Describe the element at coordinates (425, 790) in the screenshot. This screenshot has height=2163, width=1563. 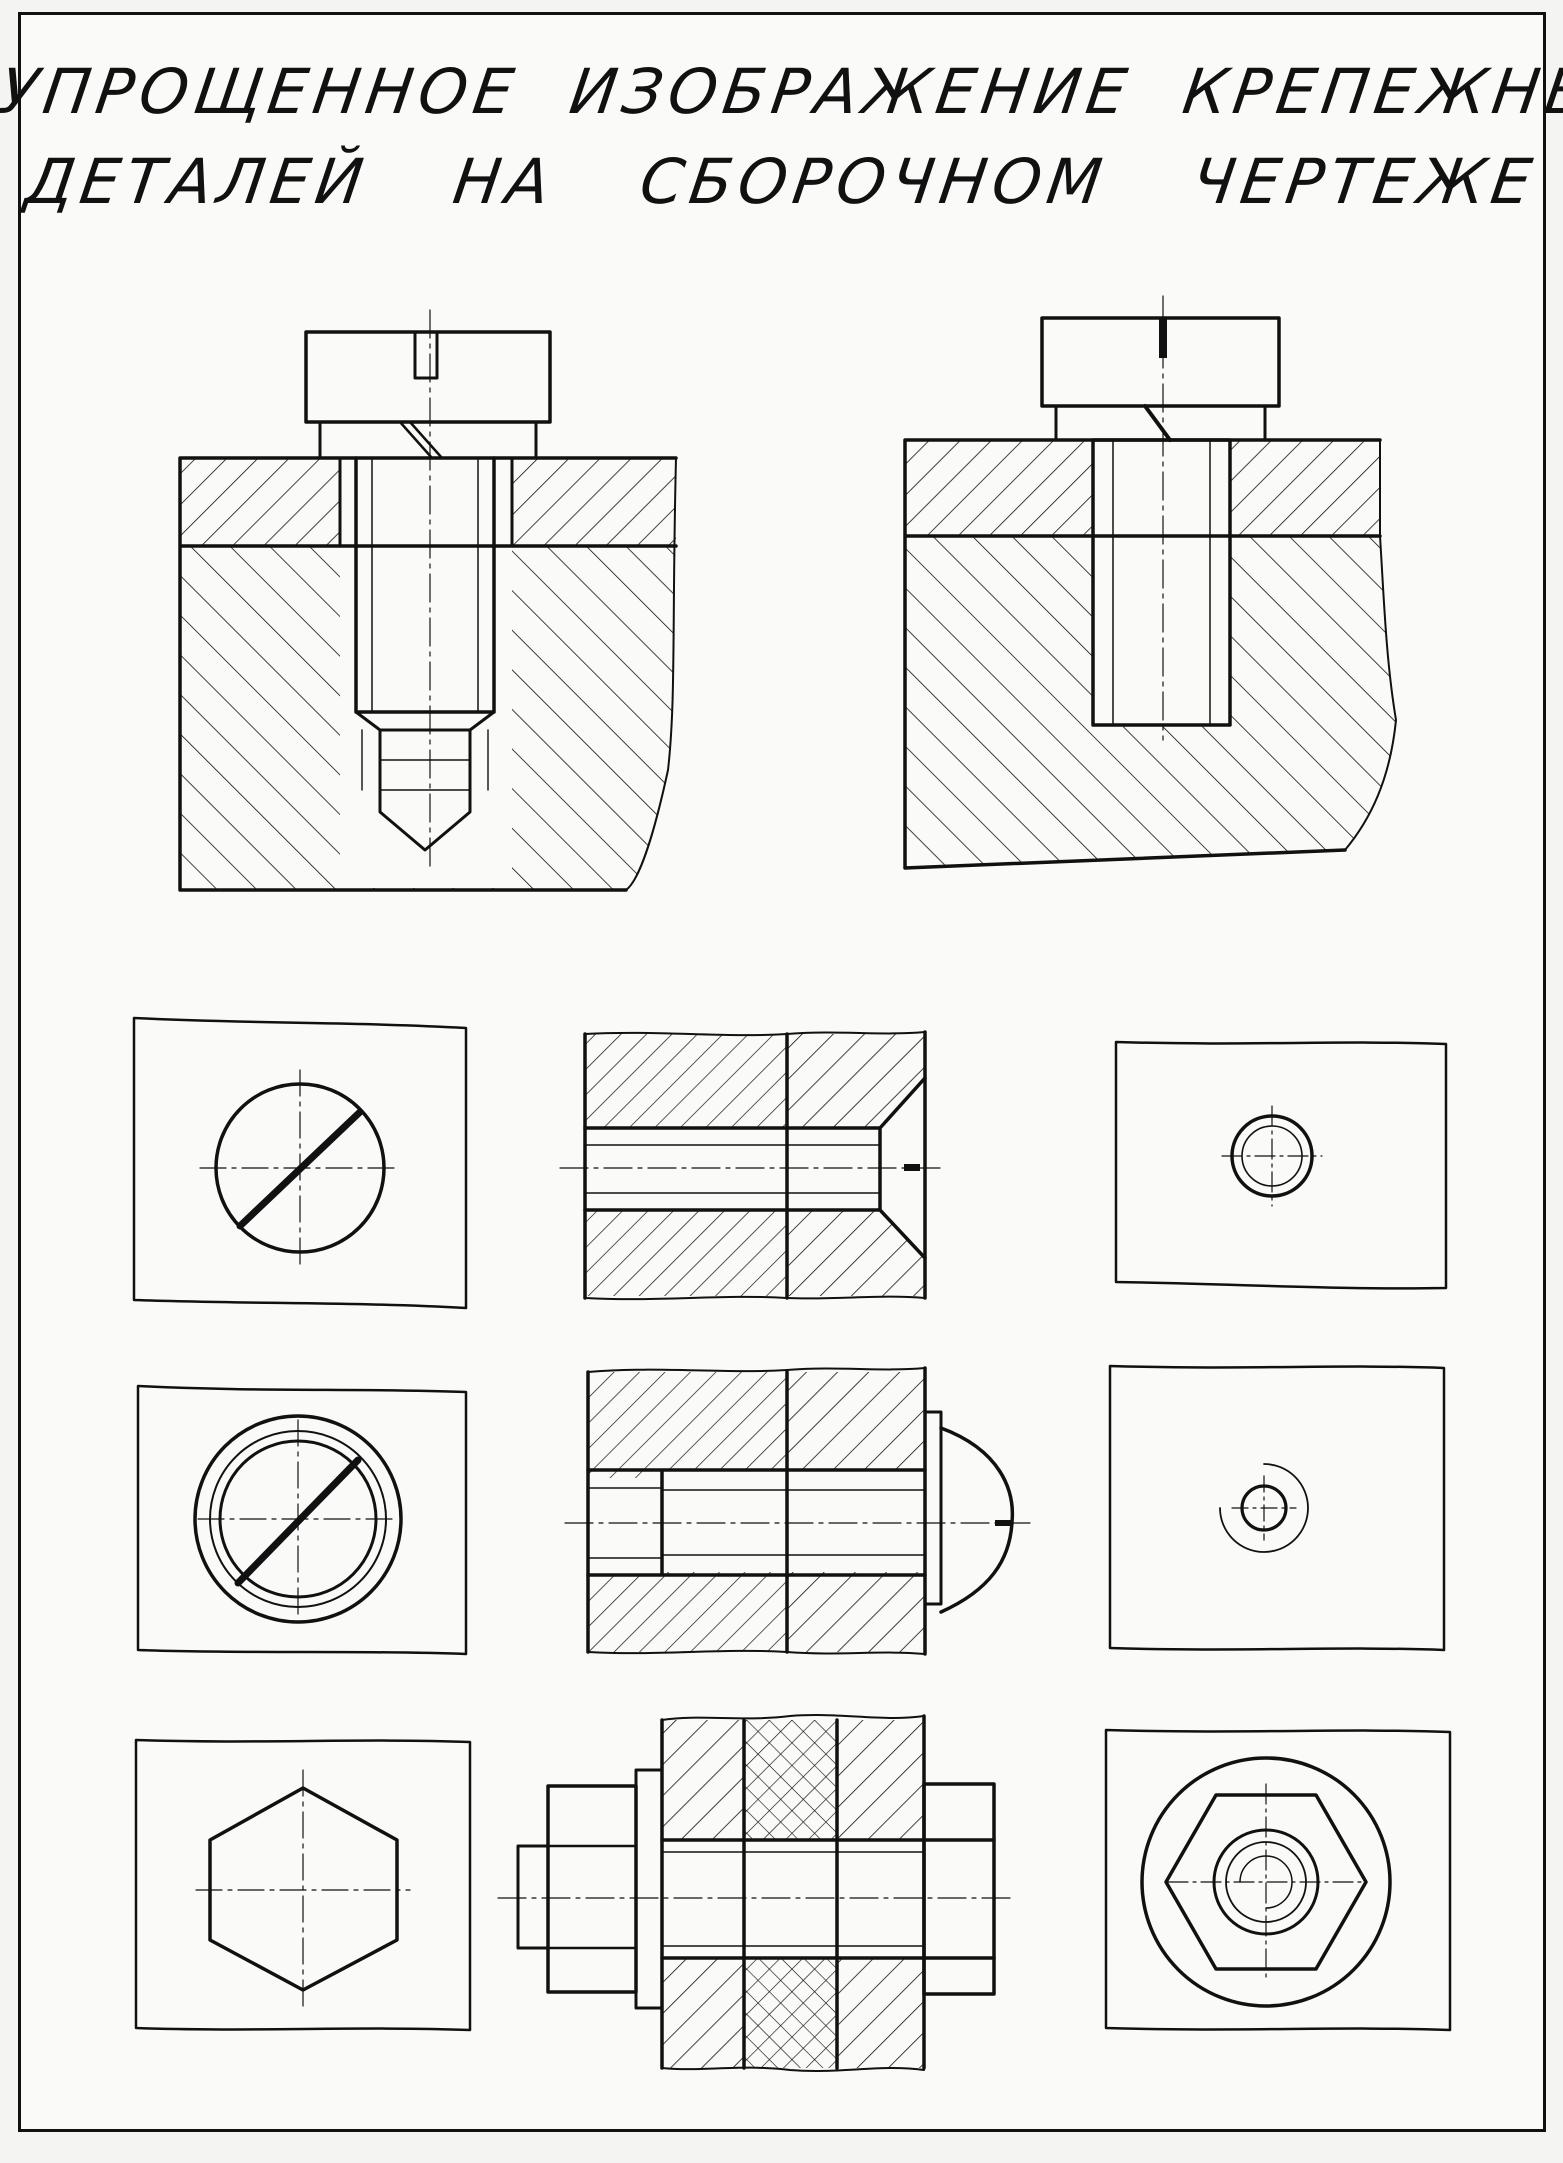
I see `tapped-hole` at that location.